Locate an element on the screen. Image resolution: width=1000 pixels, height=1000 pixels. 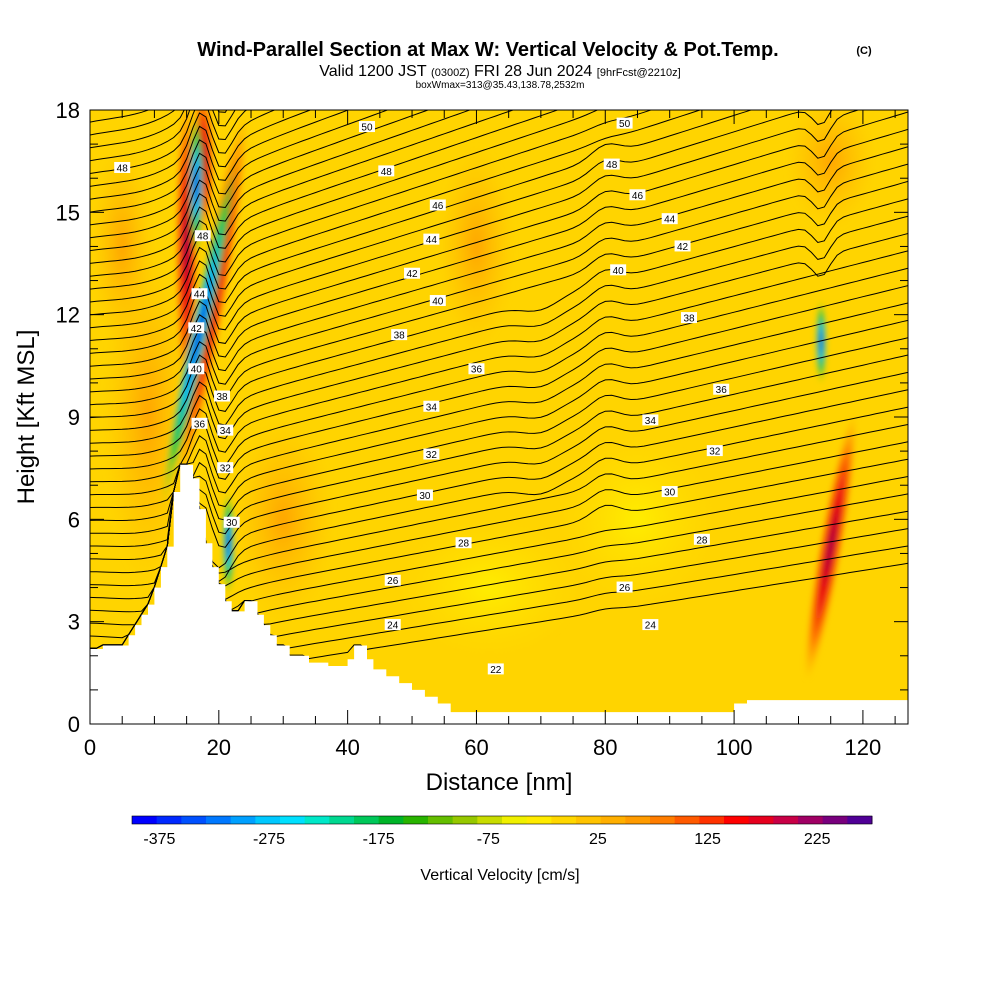
subtitle-forecast: [9hrFcst@2210z] is located at coordinates (639, 73).